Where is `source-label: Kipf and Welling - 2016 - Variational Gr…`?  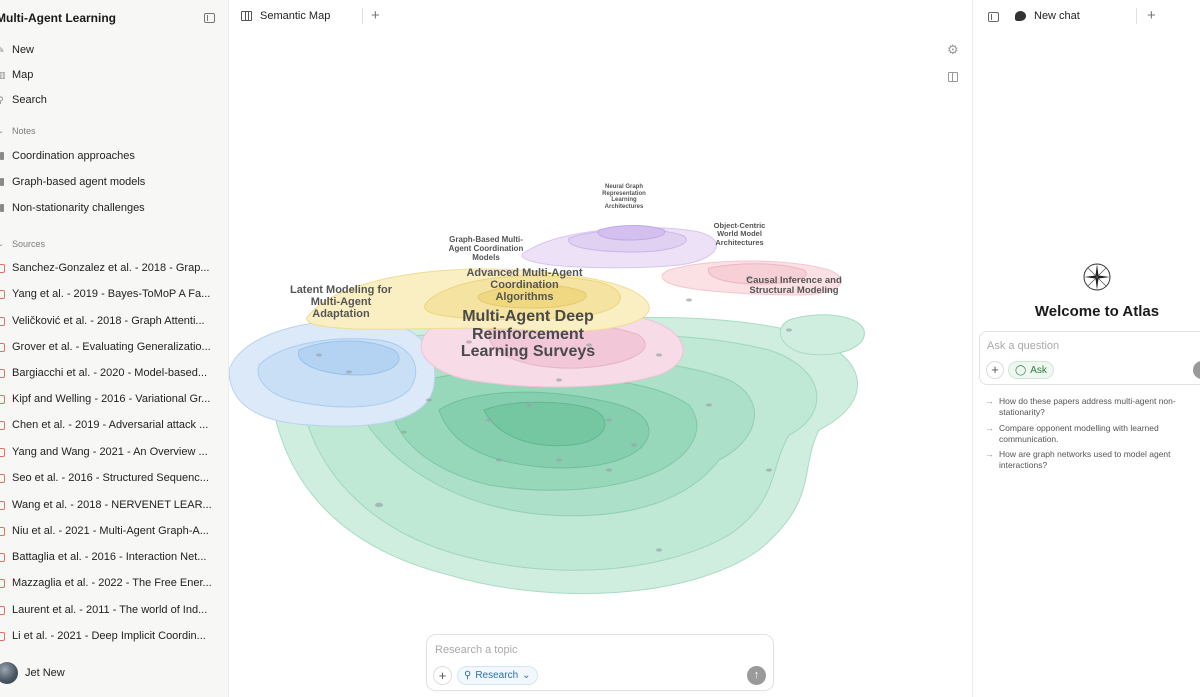
source-label: Kipf and Welling - 2016 - Variational Gr… is located at coordinates (111, 399).